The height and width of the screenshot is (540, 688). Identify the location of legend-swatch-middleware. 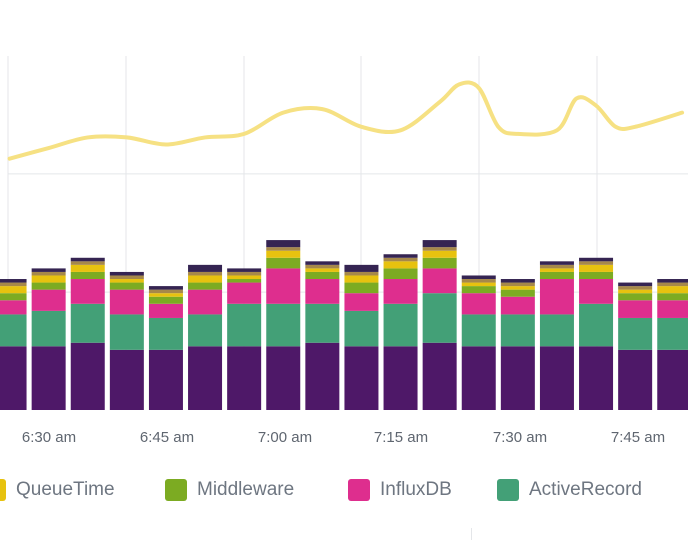
(176, 490).